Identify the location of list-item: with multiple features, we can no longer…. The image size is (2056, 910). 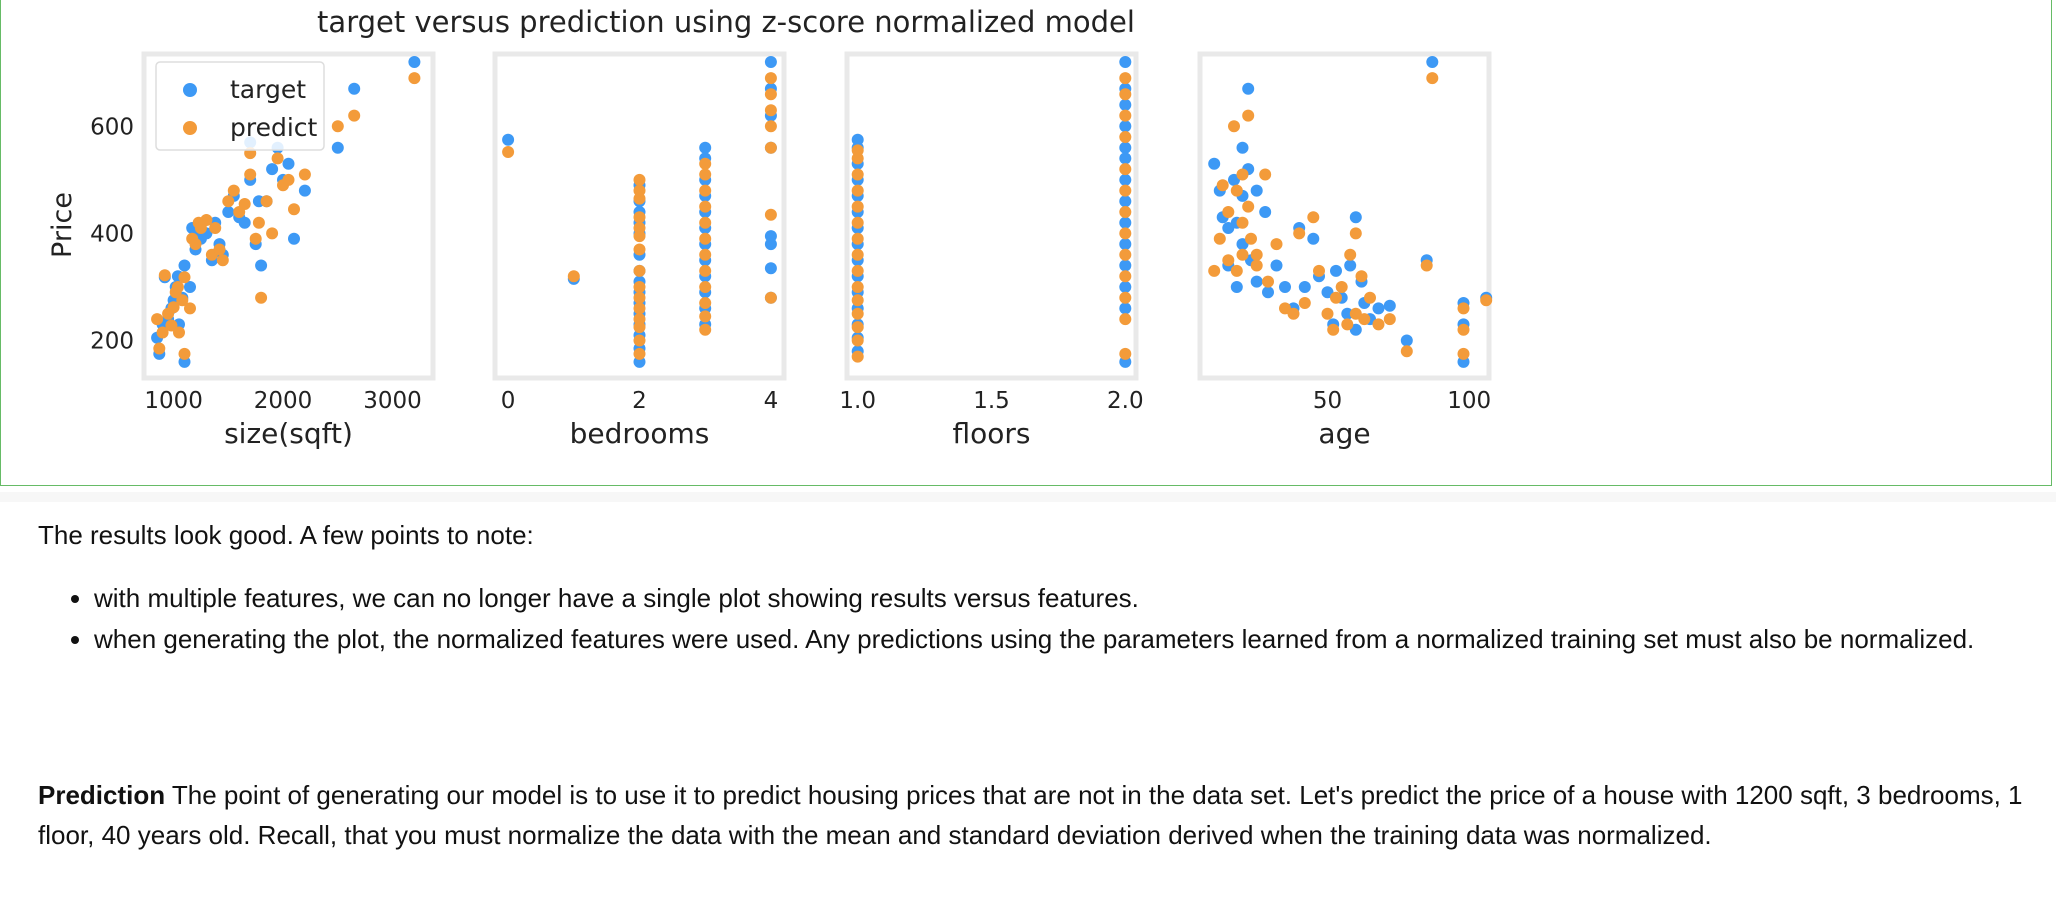
(1075, 598).